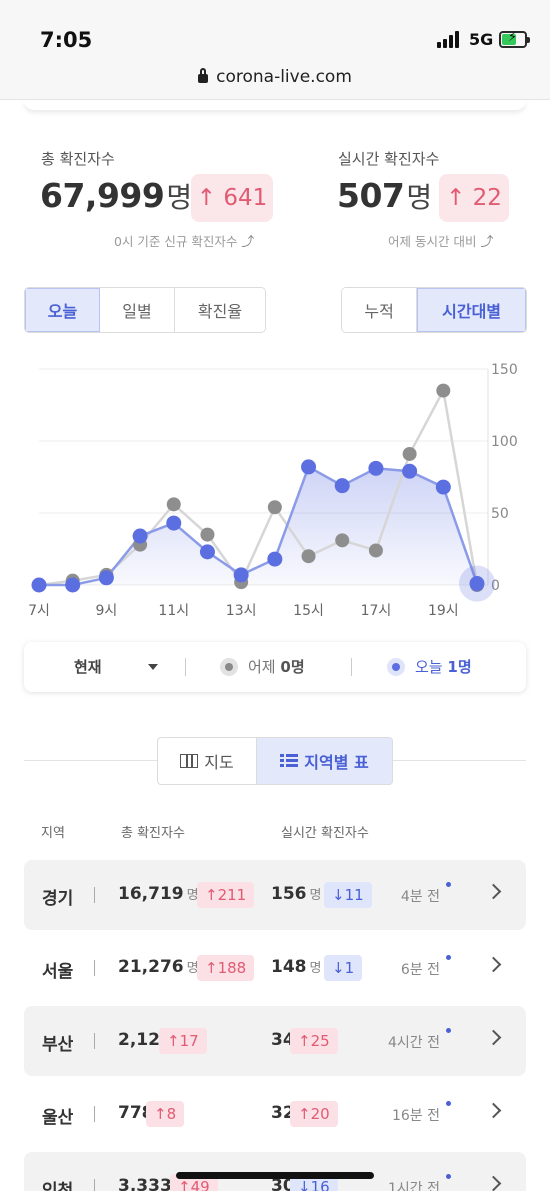 The height and width of the screenshot is (1191, 550). What do you see at coordinates (443, 667) in the screenshot?
I see `legend-today: 오늘 1명` at bounding box center [443, 667].